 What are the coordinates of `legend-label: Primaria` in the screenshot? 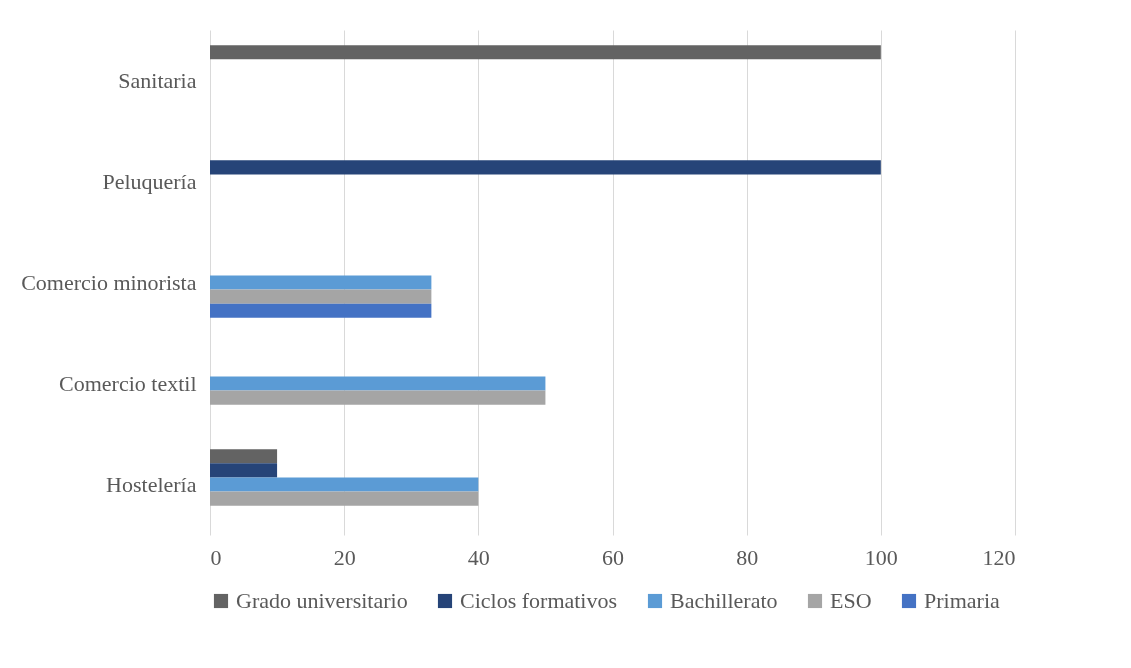 It's located at (962, 600).